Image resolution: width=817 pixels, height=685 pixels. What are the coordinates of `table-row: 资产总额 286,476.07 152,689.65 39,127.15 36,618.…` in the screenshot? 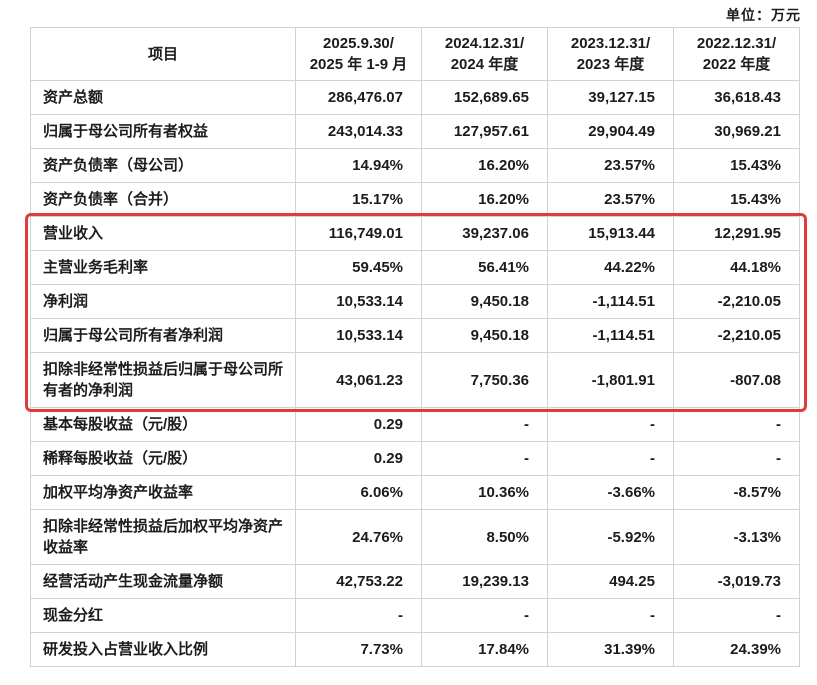 It's located at (415, 97).